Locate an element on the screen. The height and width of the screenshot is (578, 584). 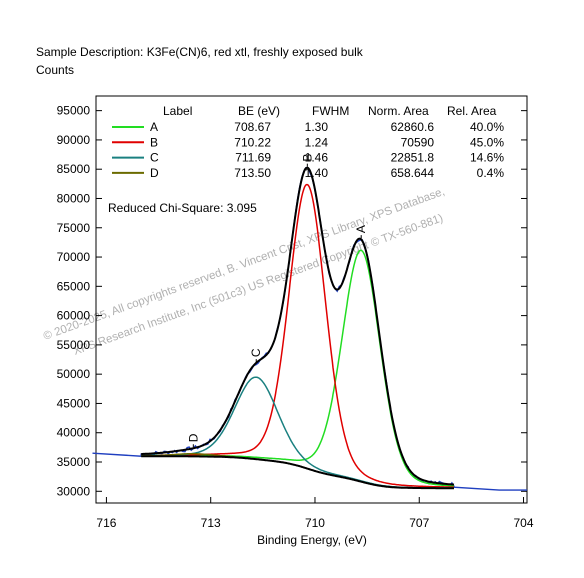
y-tick-label: 55000 is located at coordinates (74, 345).